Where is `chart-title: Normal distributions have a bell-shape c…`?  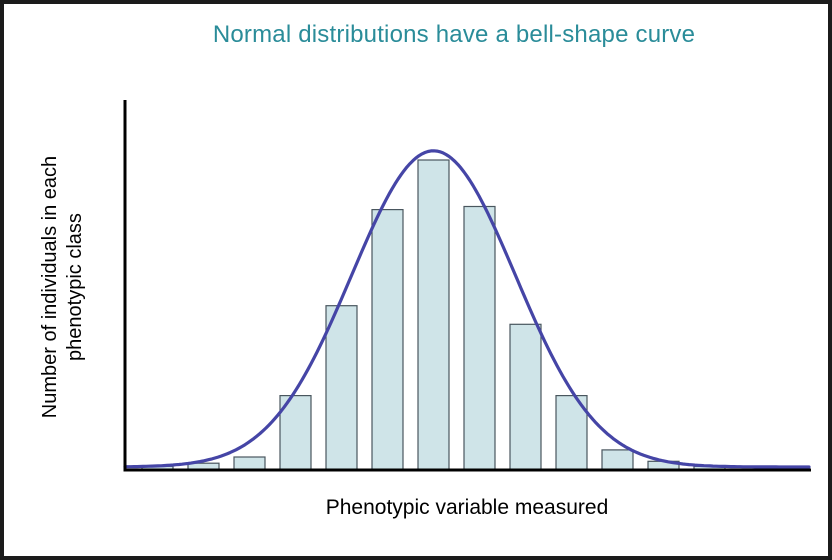
chart-title: Normal distributions have a bell-shape c… is located at coordinates (454, 35).